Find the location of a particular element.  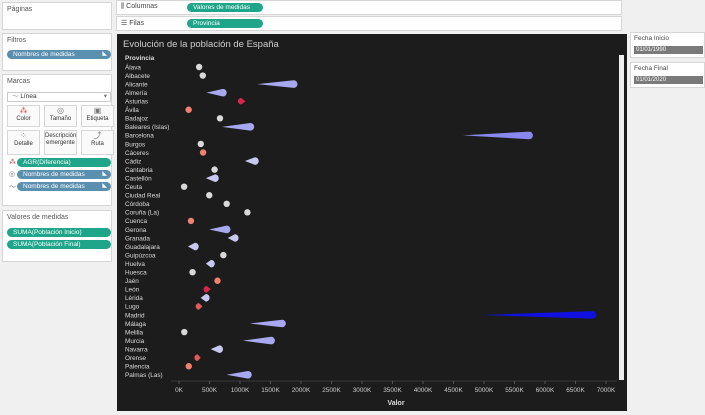

measure-values-title: Valores de medidas is located at coordinates (38, 217).